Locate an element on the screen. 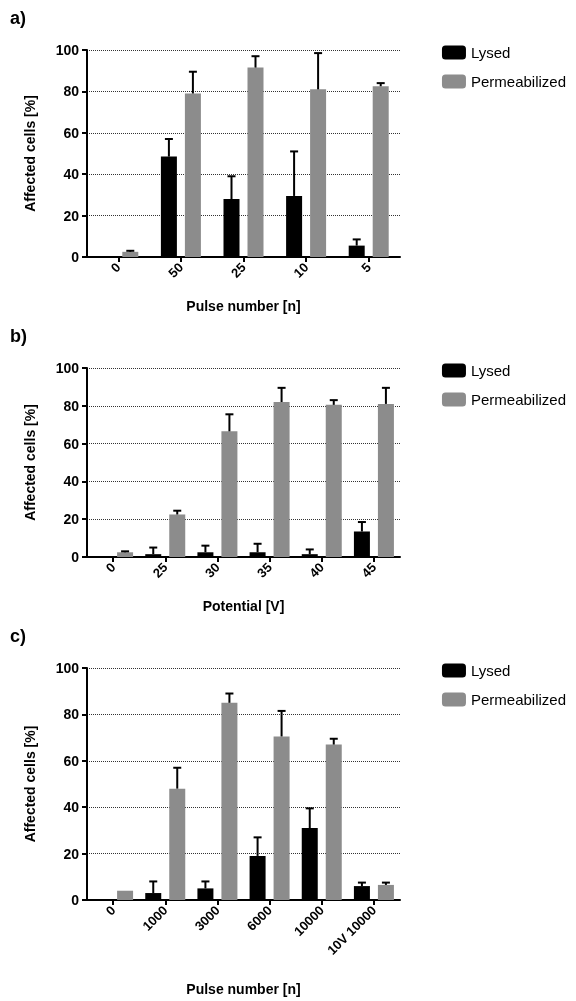 Image resolution: width=576 pixels, height=1001 pixels. x-tick-label: 30 is located at coordinates (212, 570).